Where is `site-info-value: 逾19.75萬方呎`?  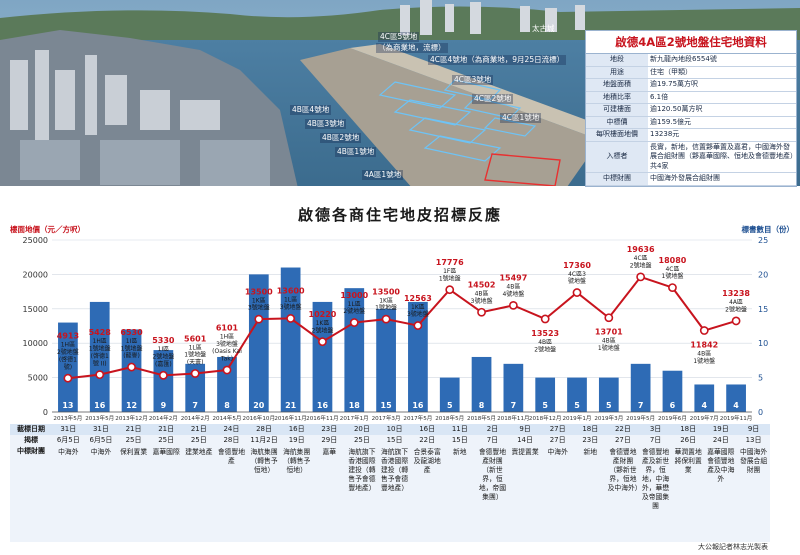
site-info-value: 逾19.75萬方呎 is located at coordinates (722, 85).